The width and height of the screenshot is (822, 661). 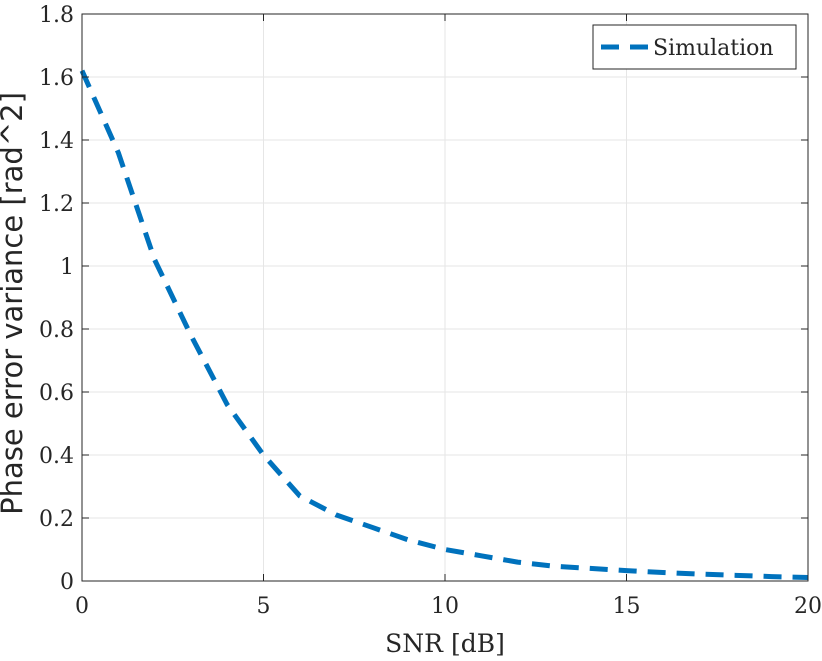 I want to click on y-tick-label: 0, so click(x=67, y=582).